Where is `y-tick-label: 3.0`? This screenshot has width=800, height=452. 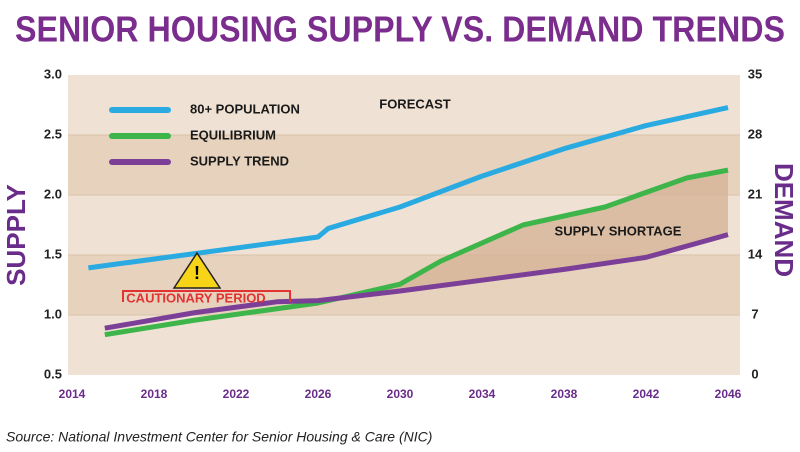 y-tick-label: 3.0 is located at coordinates (53, 73).